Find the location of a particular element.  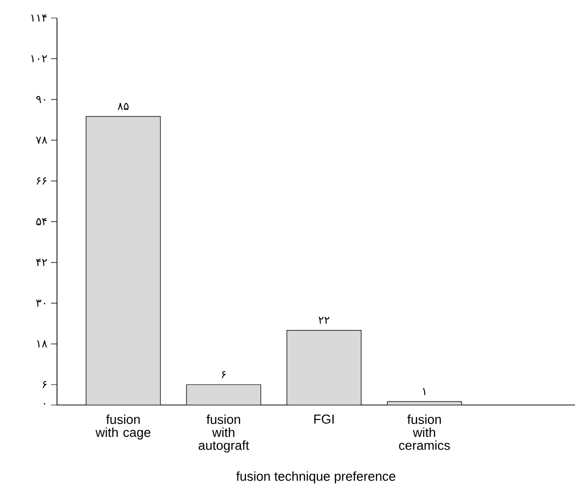

y-tick-label: ۴۲ is located at coordinates (41, 262).